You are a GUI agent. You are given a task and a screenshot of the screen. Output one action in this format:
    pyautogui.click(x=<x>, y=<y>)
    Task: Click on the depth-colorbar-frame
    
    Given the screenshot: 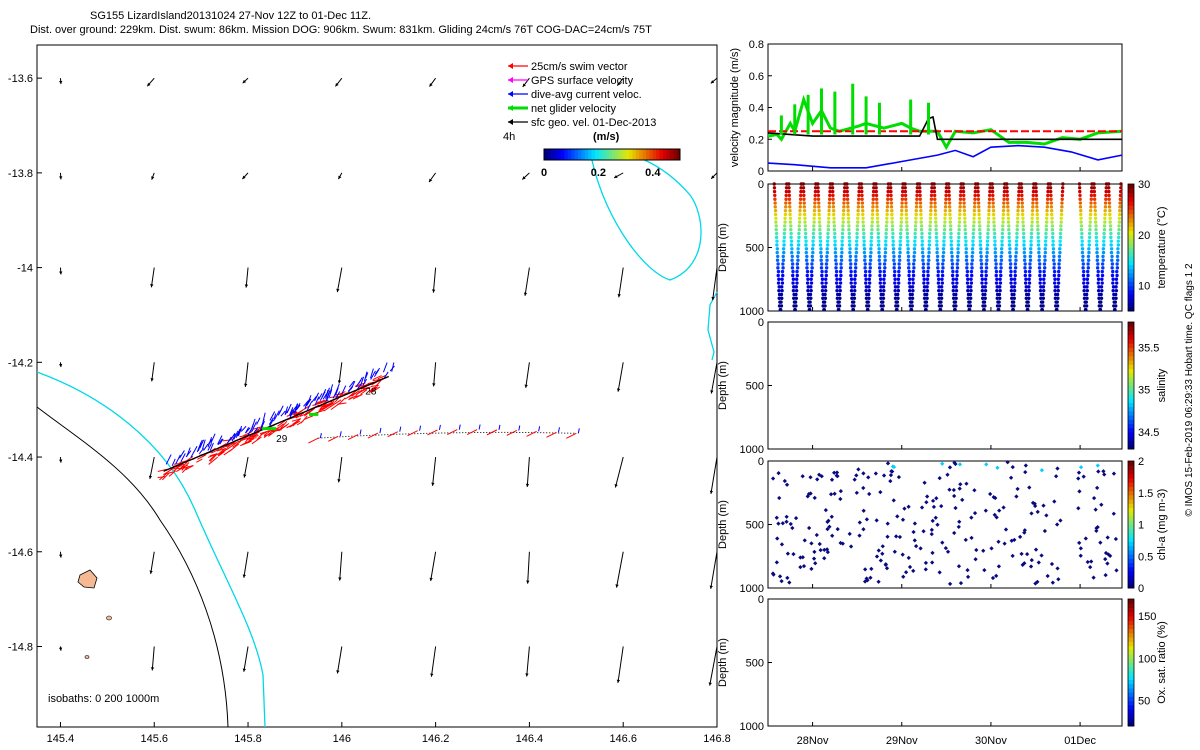 What is the action you would take?
    pyautogui.click(x=1131, y=662)
    